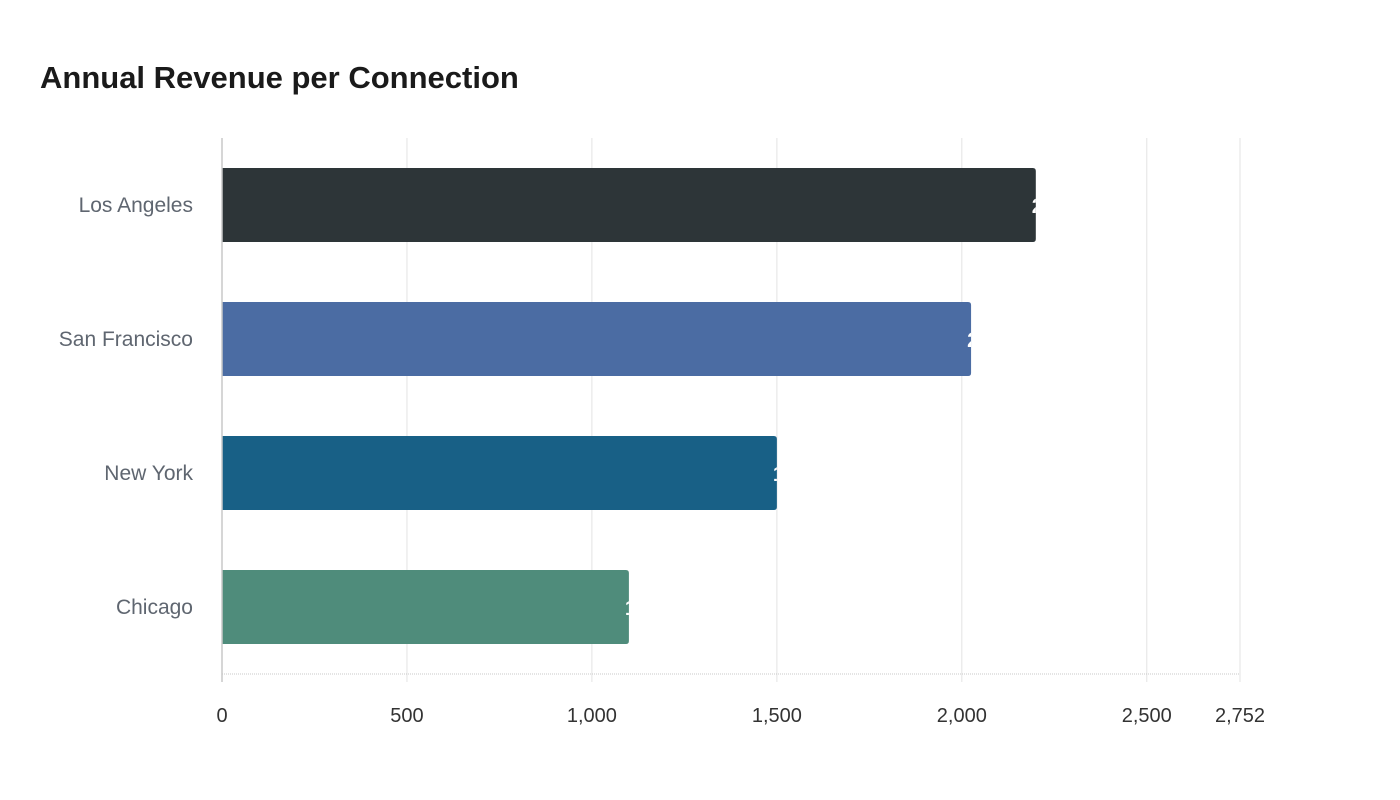 This screenshot has width=1400, height=800. I want to click on x-tick-label: 2,500, so click(1147, 716).